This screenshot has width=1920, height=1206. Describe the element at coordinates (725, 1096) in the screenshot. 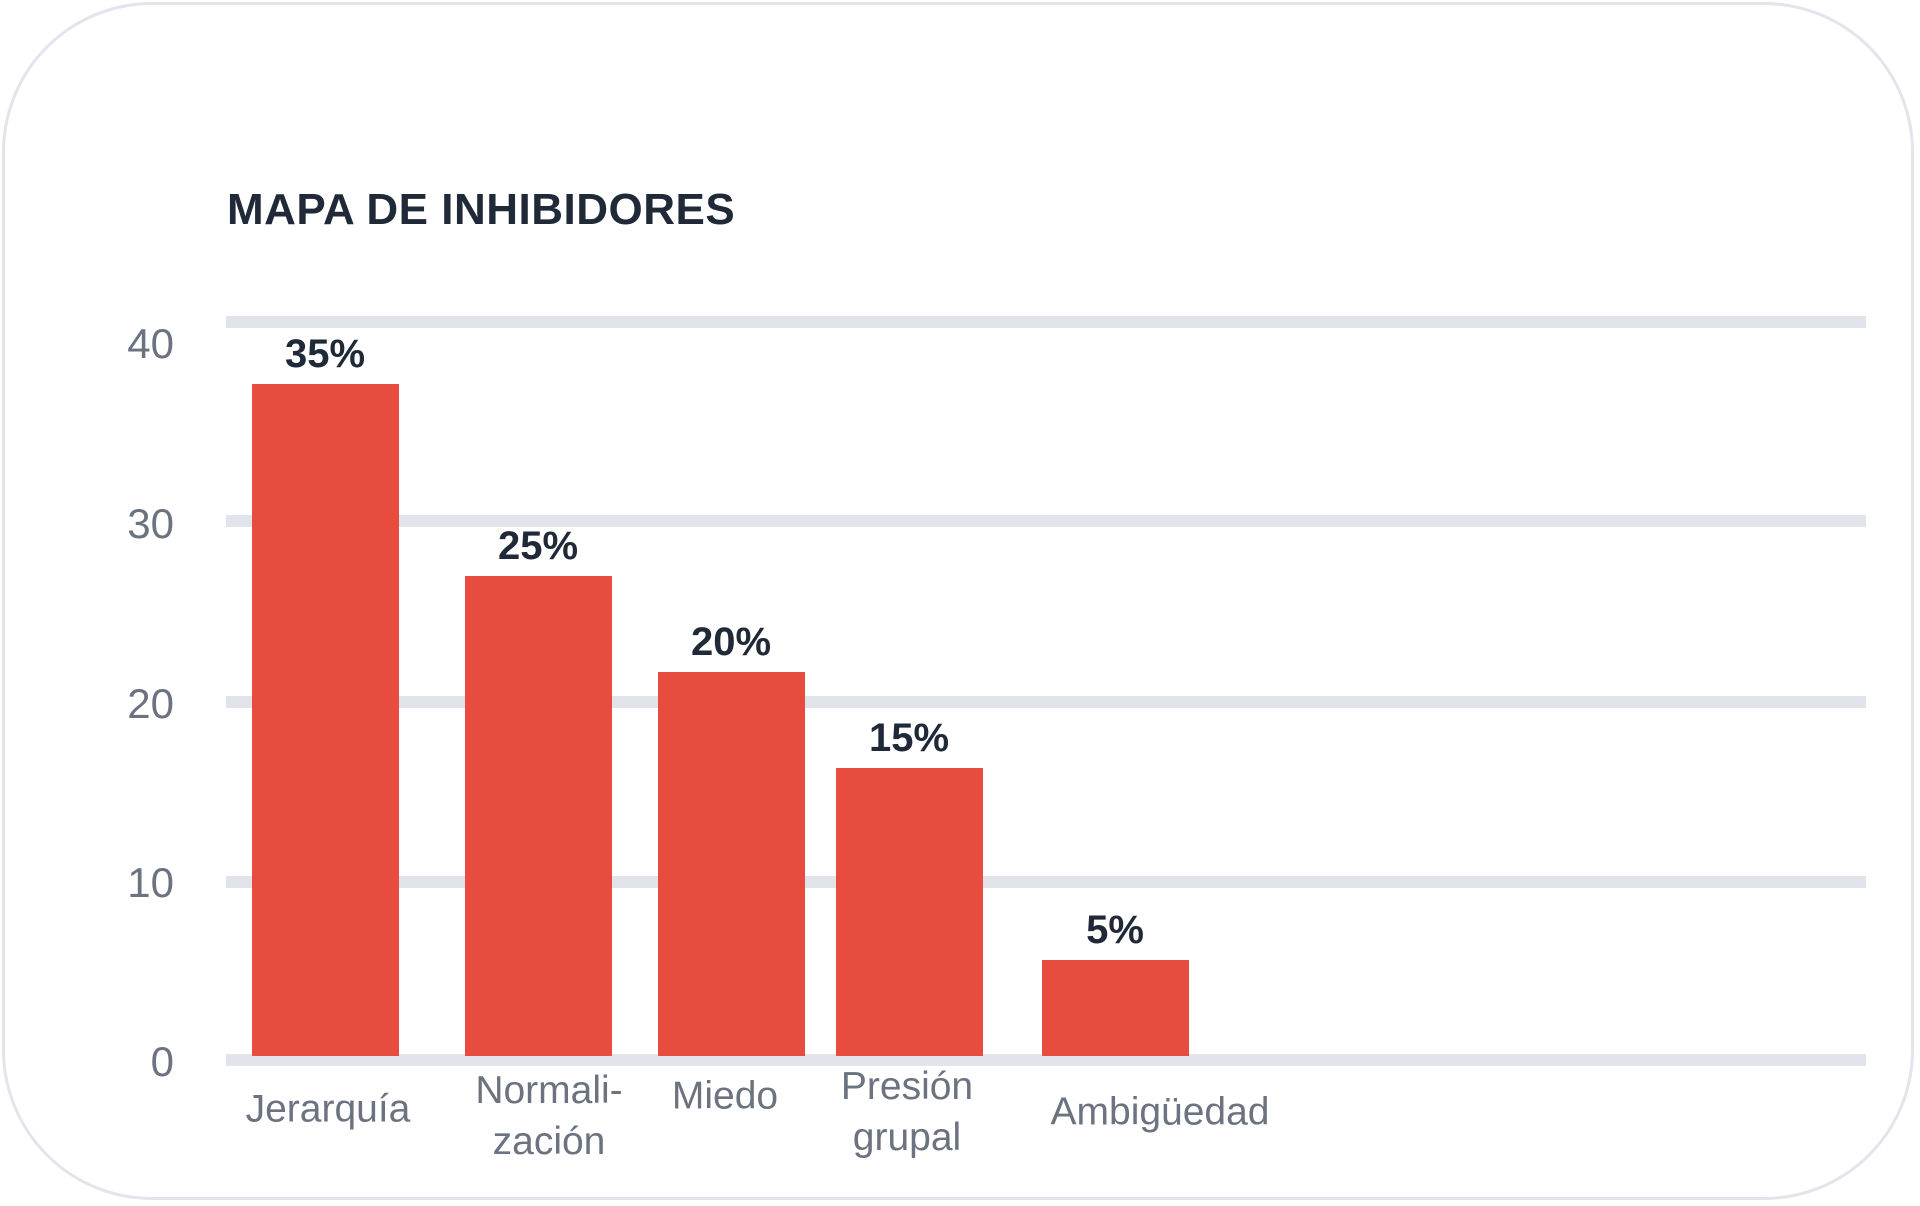

I see `x-category-label: Miedo` at that location.